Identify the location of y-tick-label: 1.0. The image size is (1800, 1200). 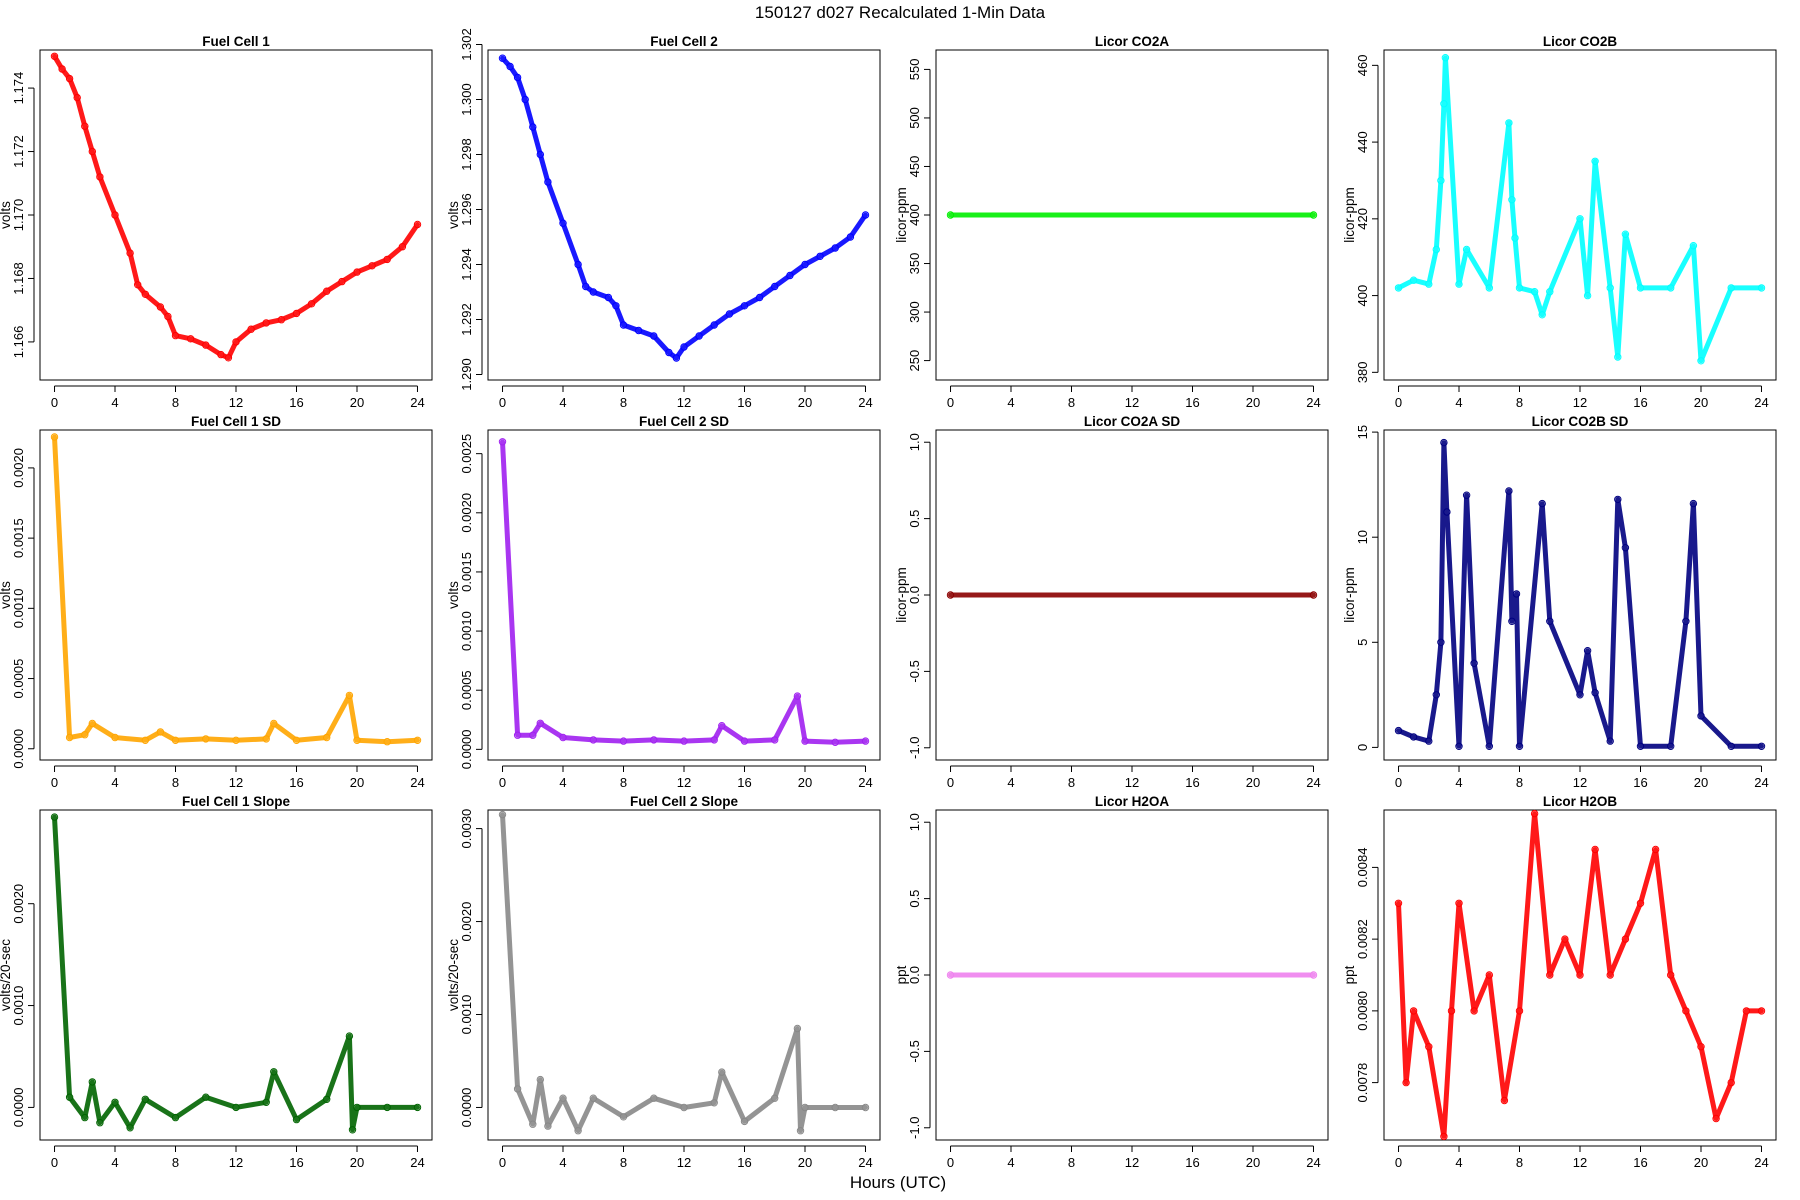
(914, 822).